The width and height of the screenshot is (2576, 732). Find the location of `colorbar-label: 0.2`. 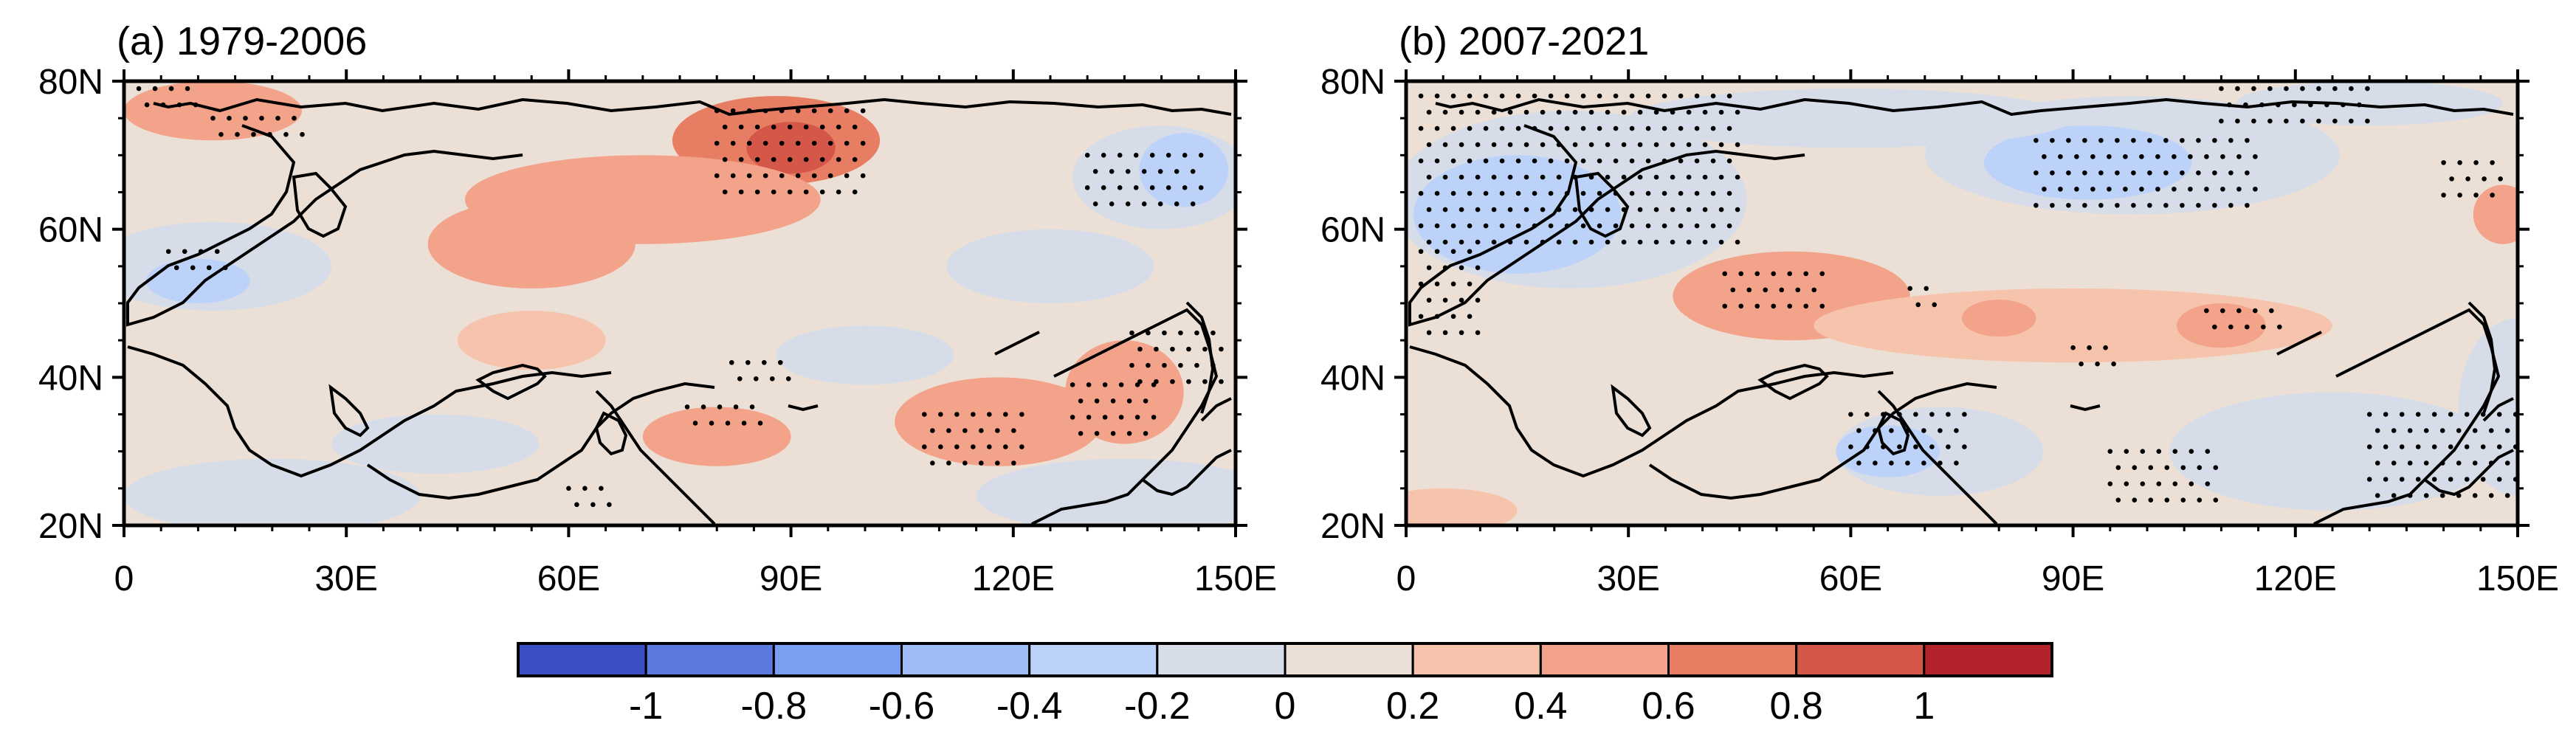

colorbar-label: 0.2 is located at coordinates (1413, 706).